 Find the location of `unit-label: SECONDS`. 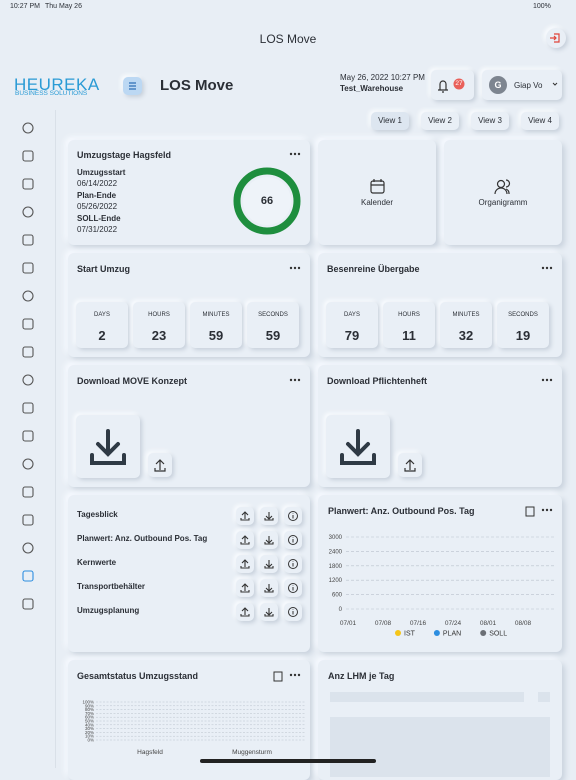

unit-label: SECONDS is located at coordinates (523, 315).